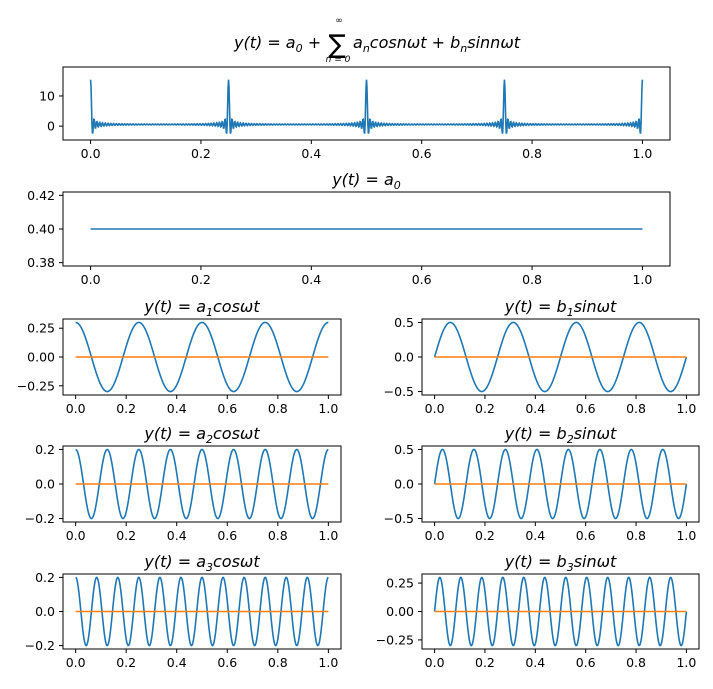 The image size is (713, 689). I want to click on x-tick-label-a1-0: 0.0, so click(76, 408).